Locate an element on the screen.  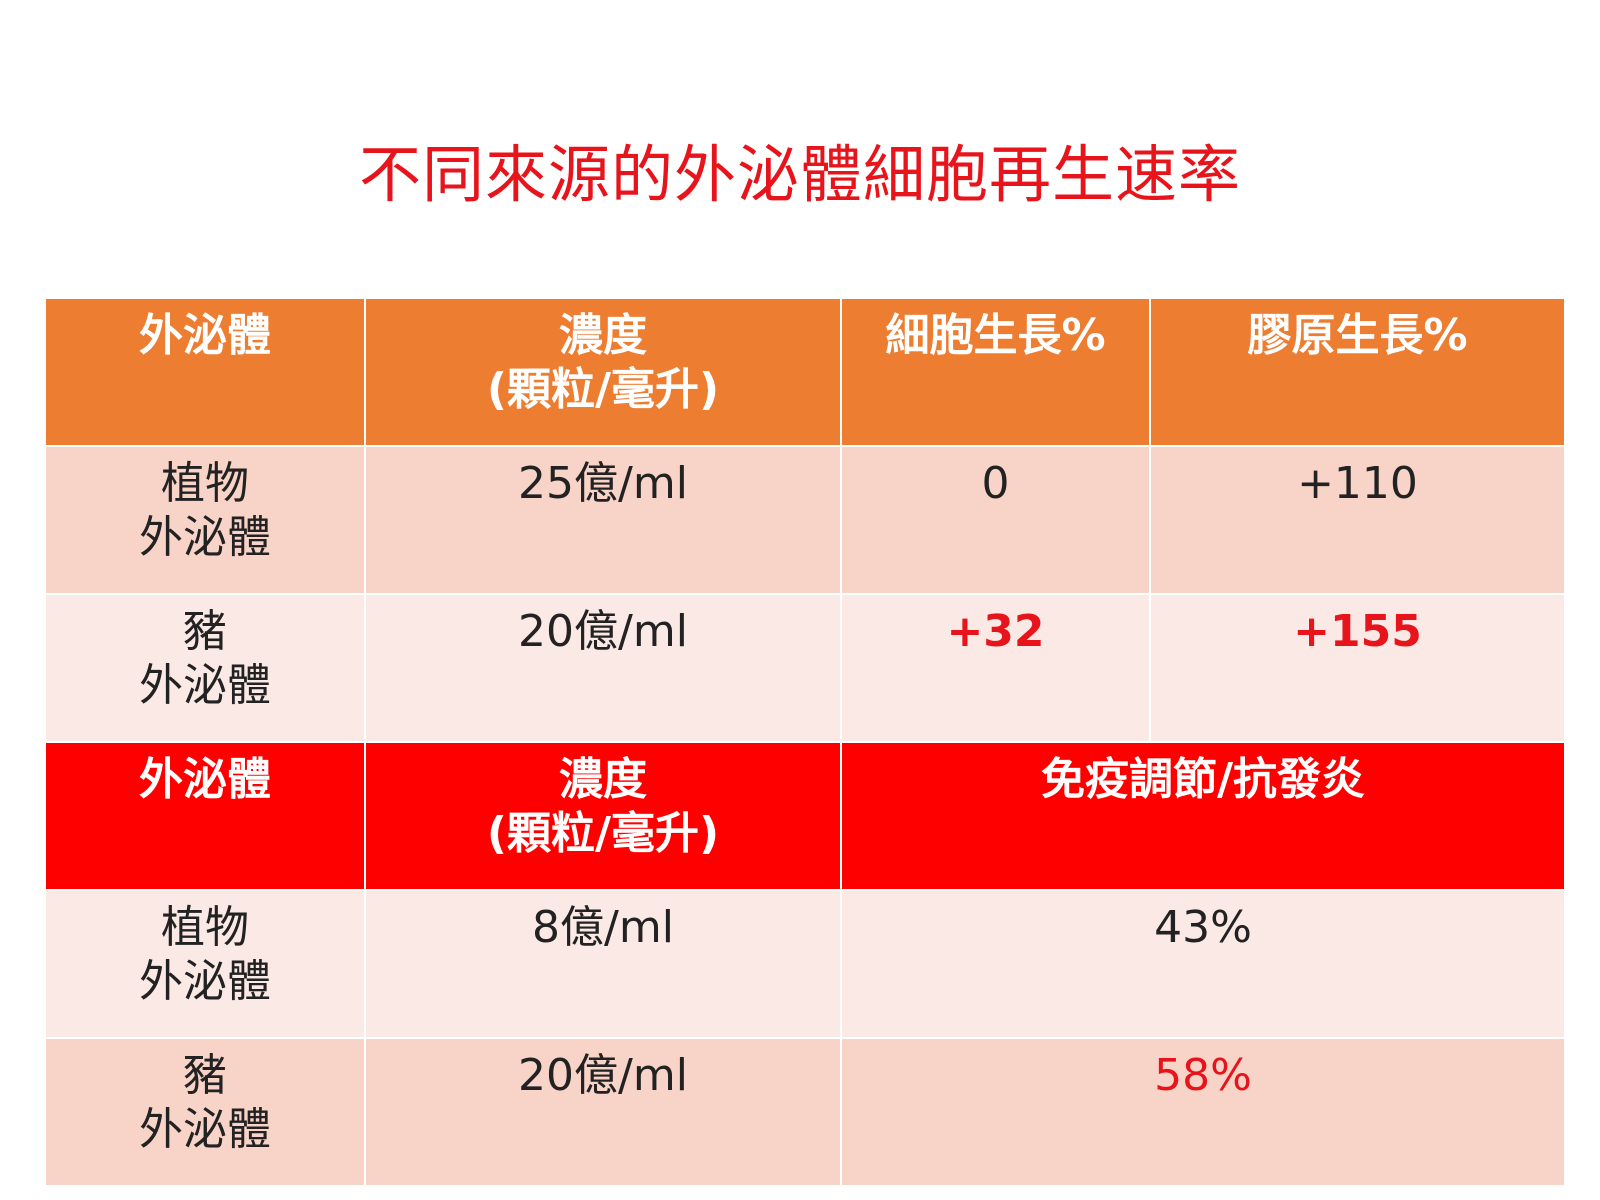
collagen-growth-cell: +110 is located at coordinates (1357, 520).